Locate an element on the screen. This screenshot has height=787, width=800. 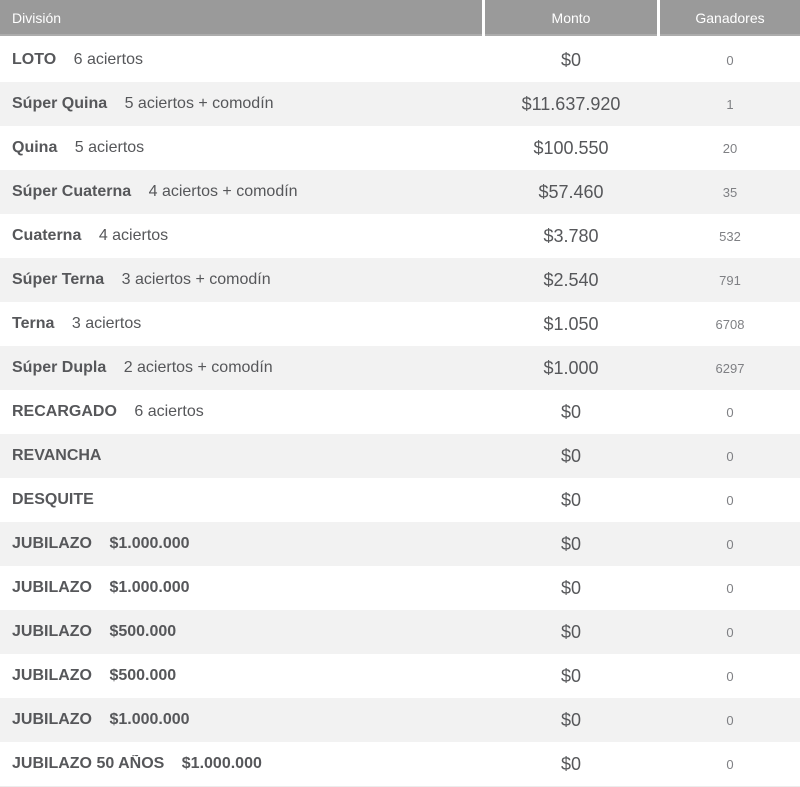
division-cell: Quina 5 aciertos is located at coordinates (241, 148).